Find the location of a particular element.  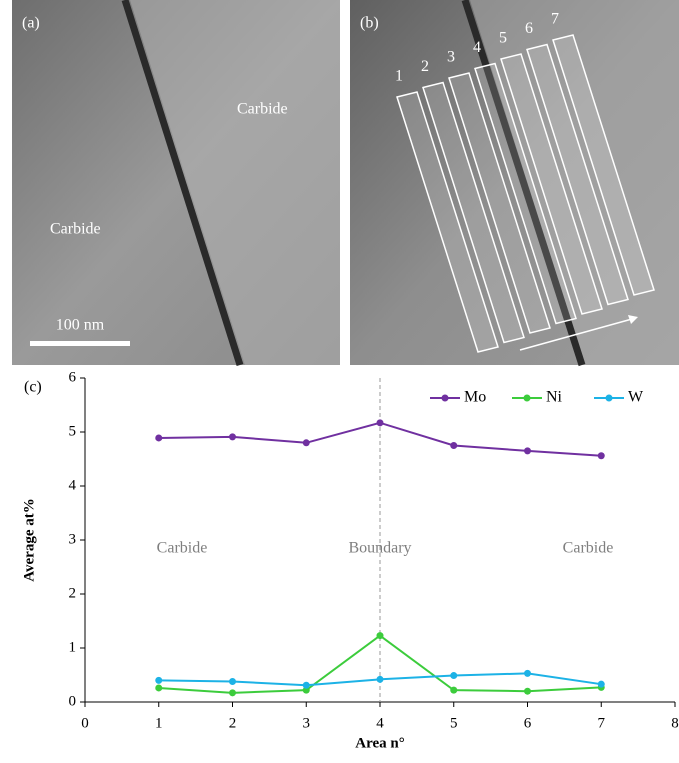

x-axis-label: Area n° is located at coordinates (379, 743).